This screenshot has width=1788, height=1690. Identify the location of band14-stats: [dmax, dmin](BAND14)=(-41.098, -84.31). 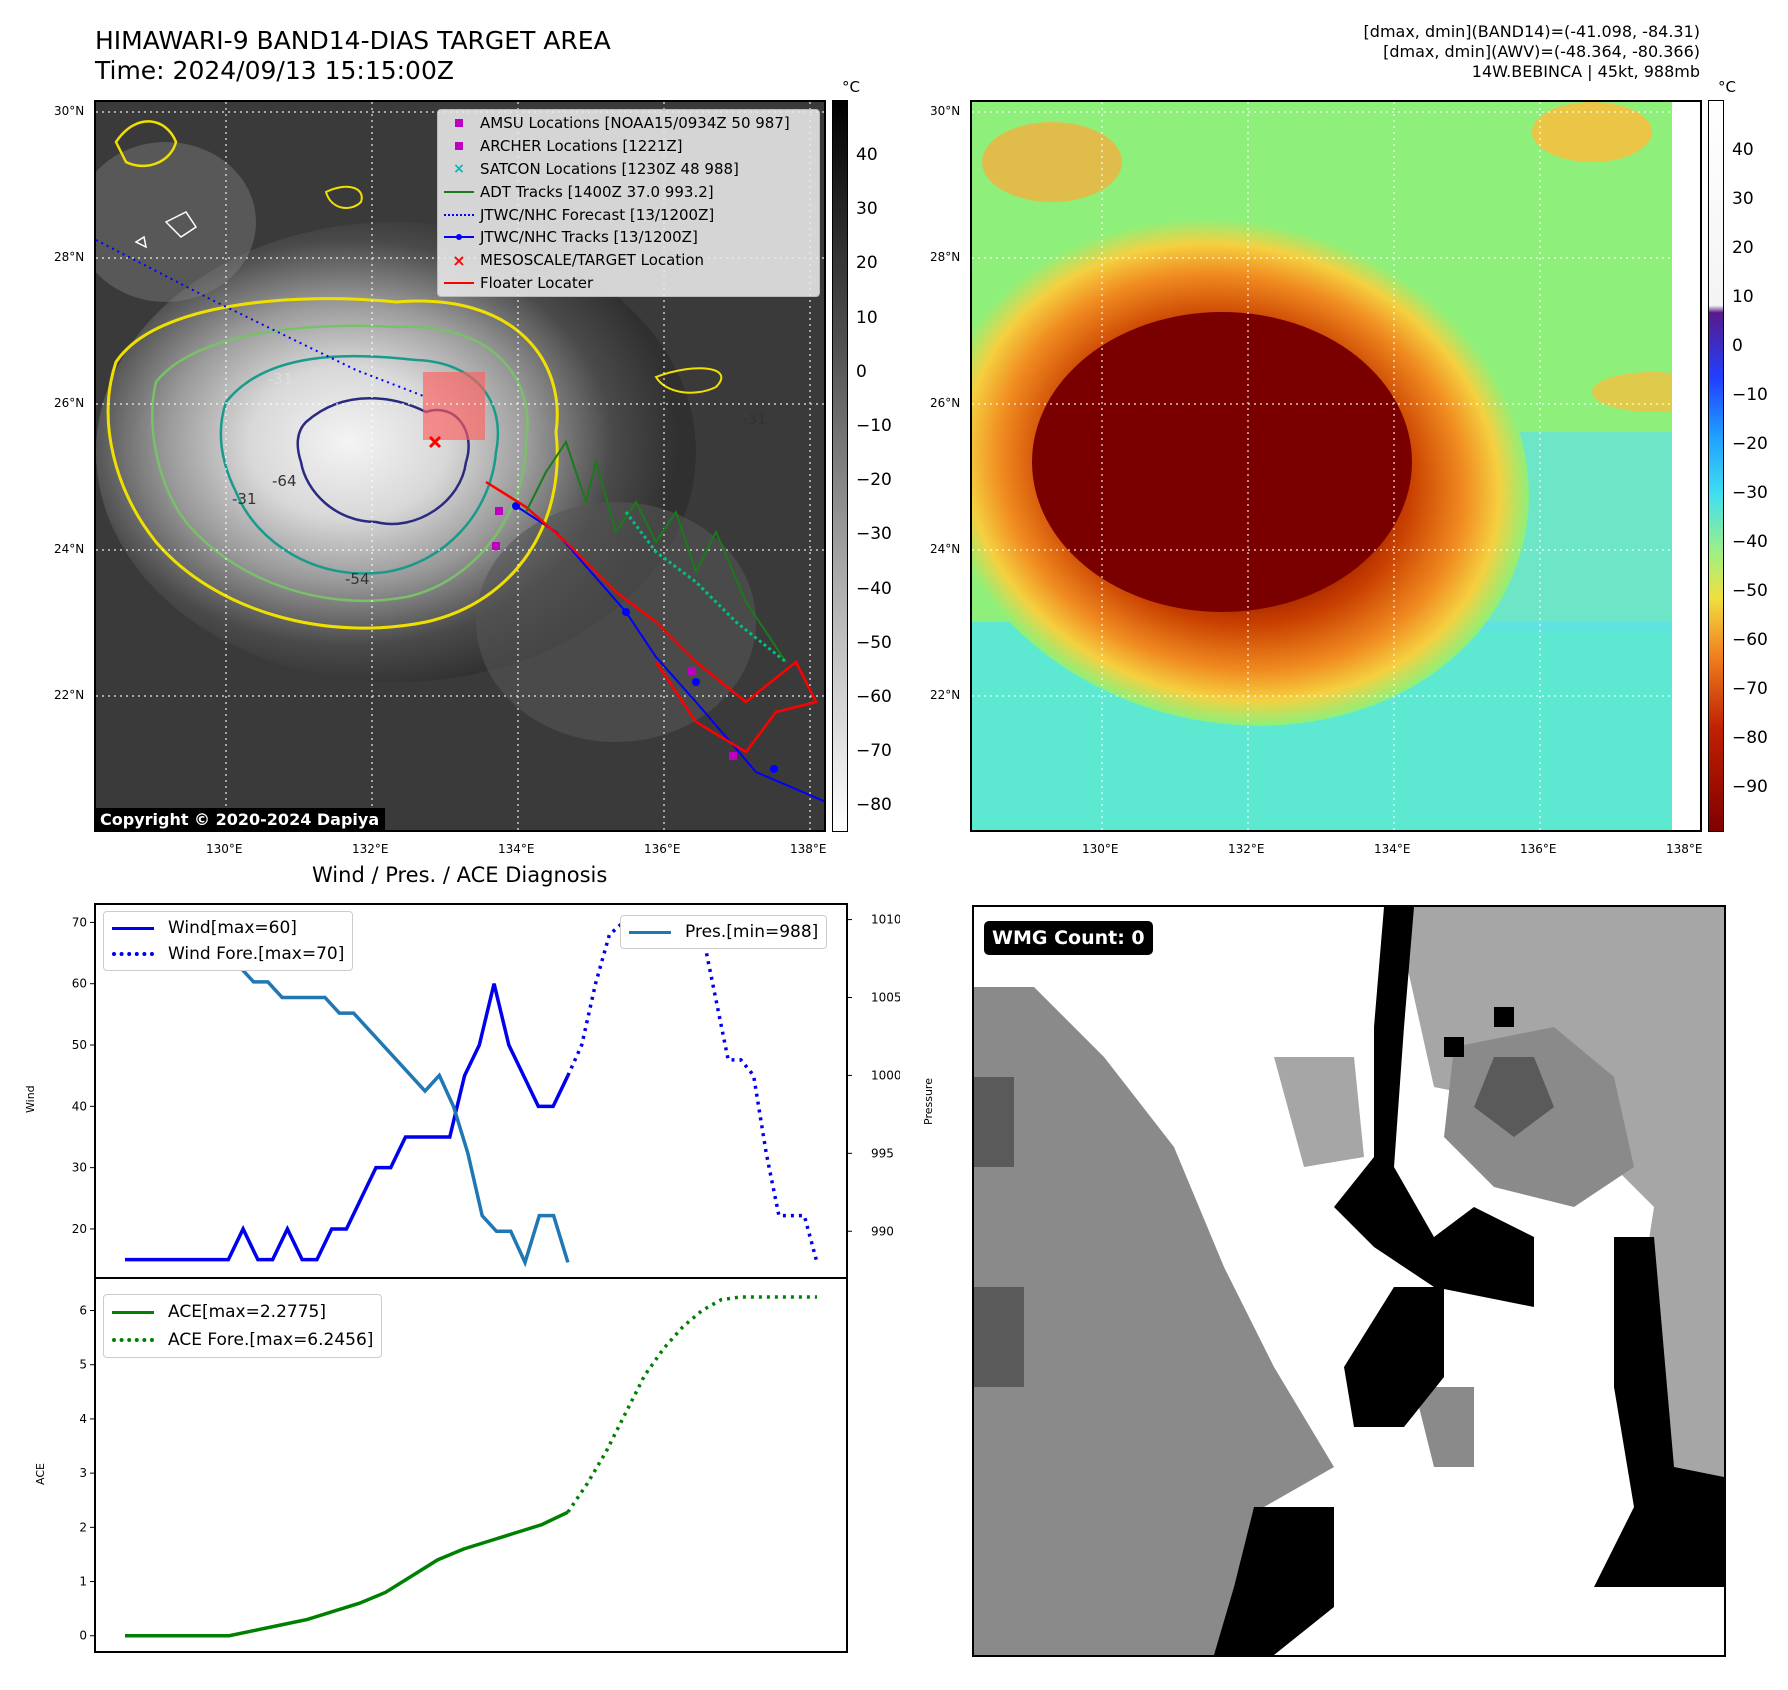
(1531, 31).